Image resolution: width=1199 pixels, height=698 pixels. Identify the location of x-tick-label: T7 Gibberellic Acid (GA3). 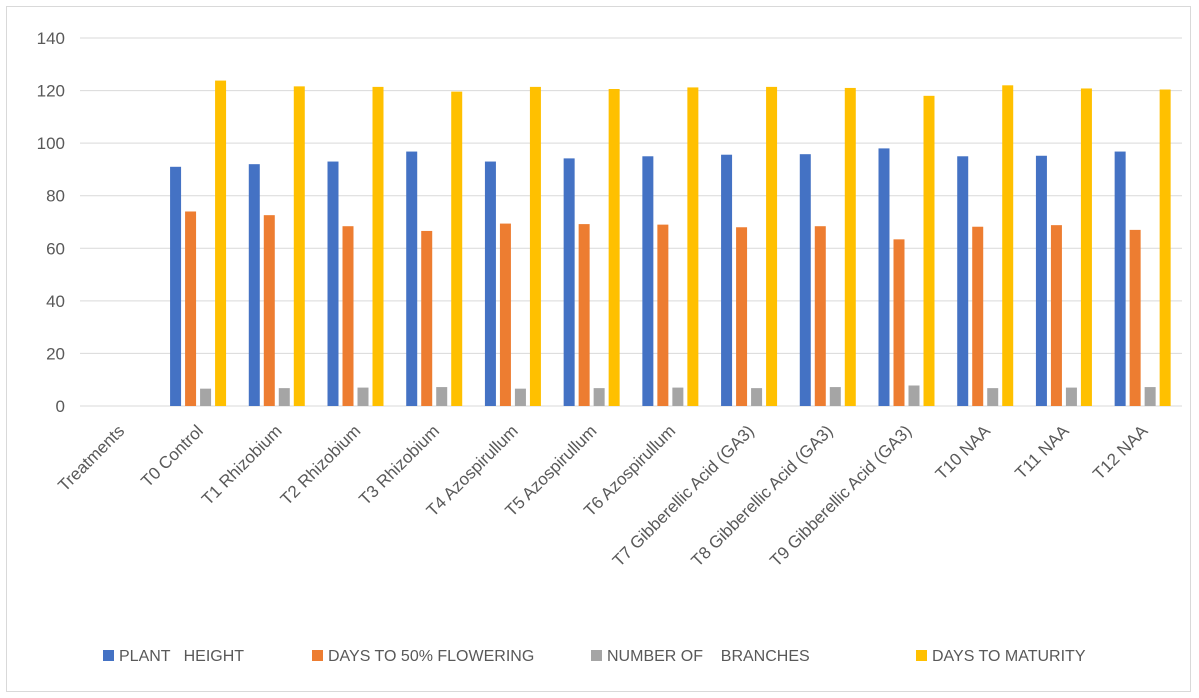
(683, 495).